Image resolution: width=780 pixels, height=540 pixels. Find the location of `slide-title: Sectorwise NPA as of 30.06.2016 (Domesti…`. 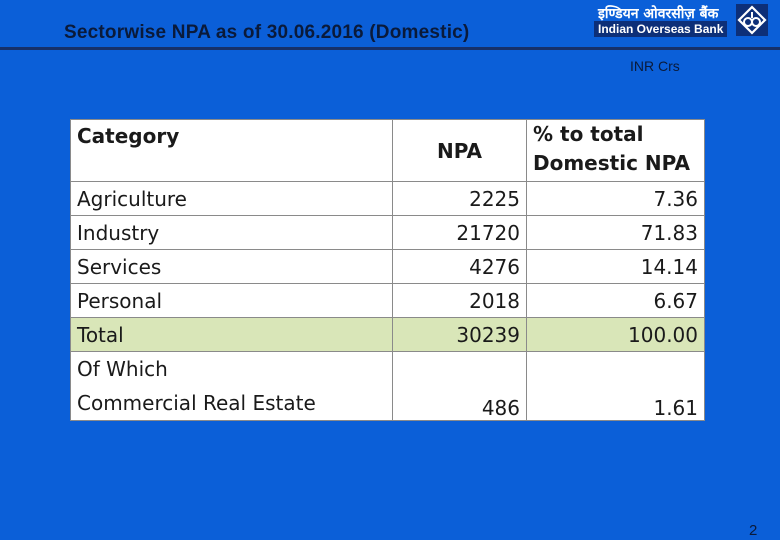

slide-title: Sectorwise NPA as of 30.06.2016 (Domesti… is located at coordinates (267, 32).